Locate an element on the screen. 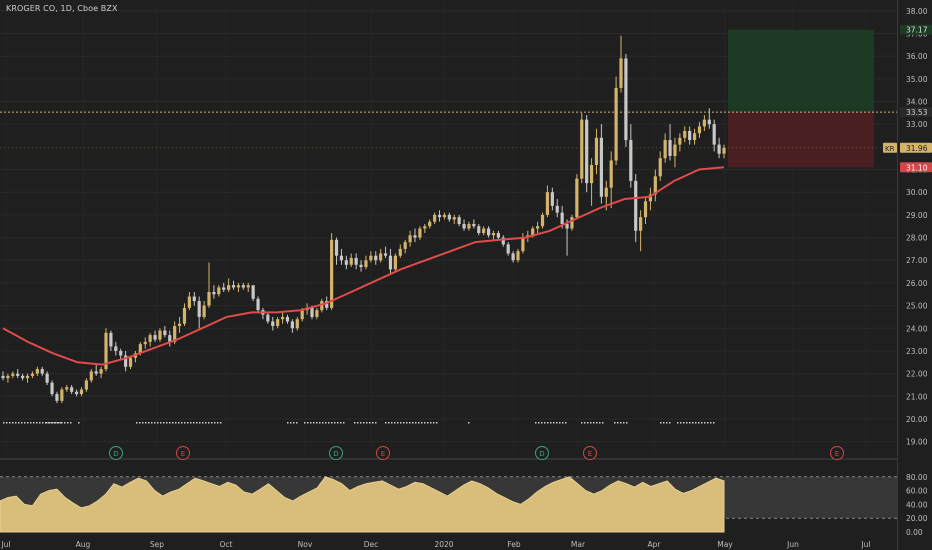  time-axis: Jul Aug Sep Oct Nov Dec 2020 Feb Mar Apr May Jun Jul is located at coordinates (435, 544).